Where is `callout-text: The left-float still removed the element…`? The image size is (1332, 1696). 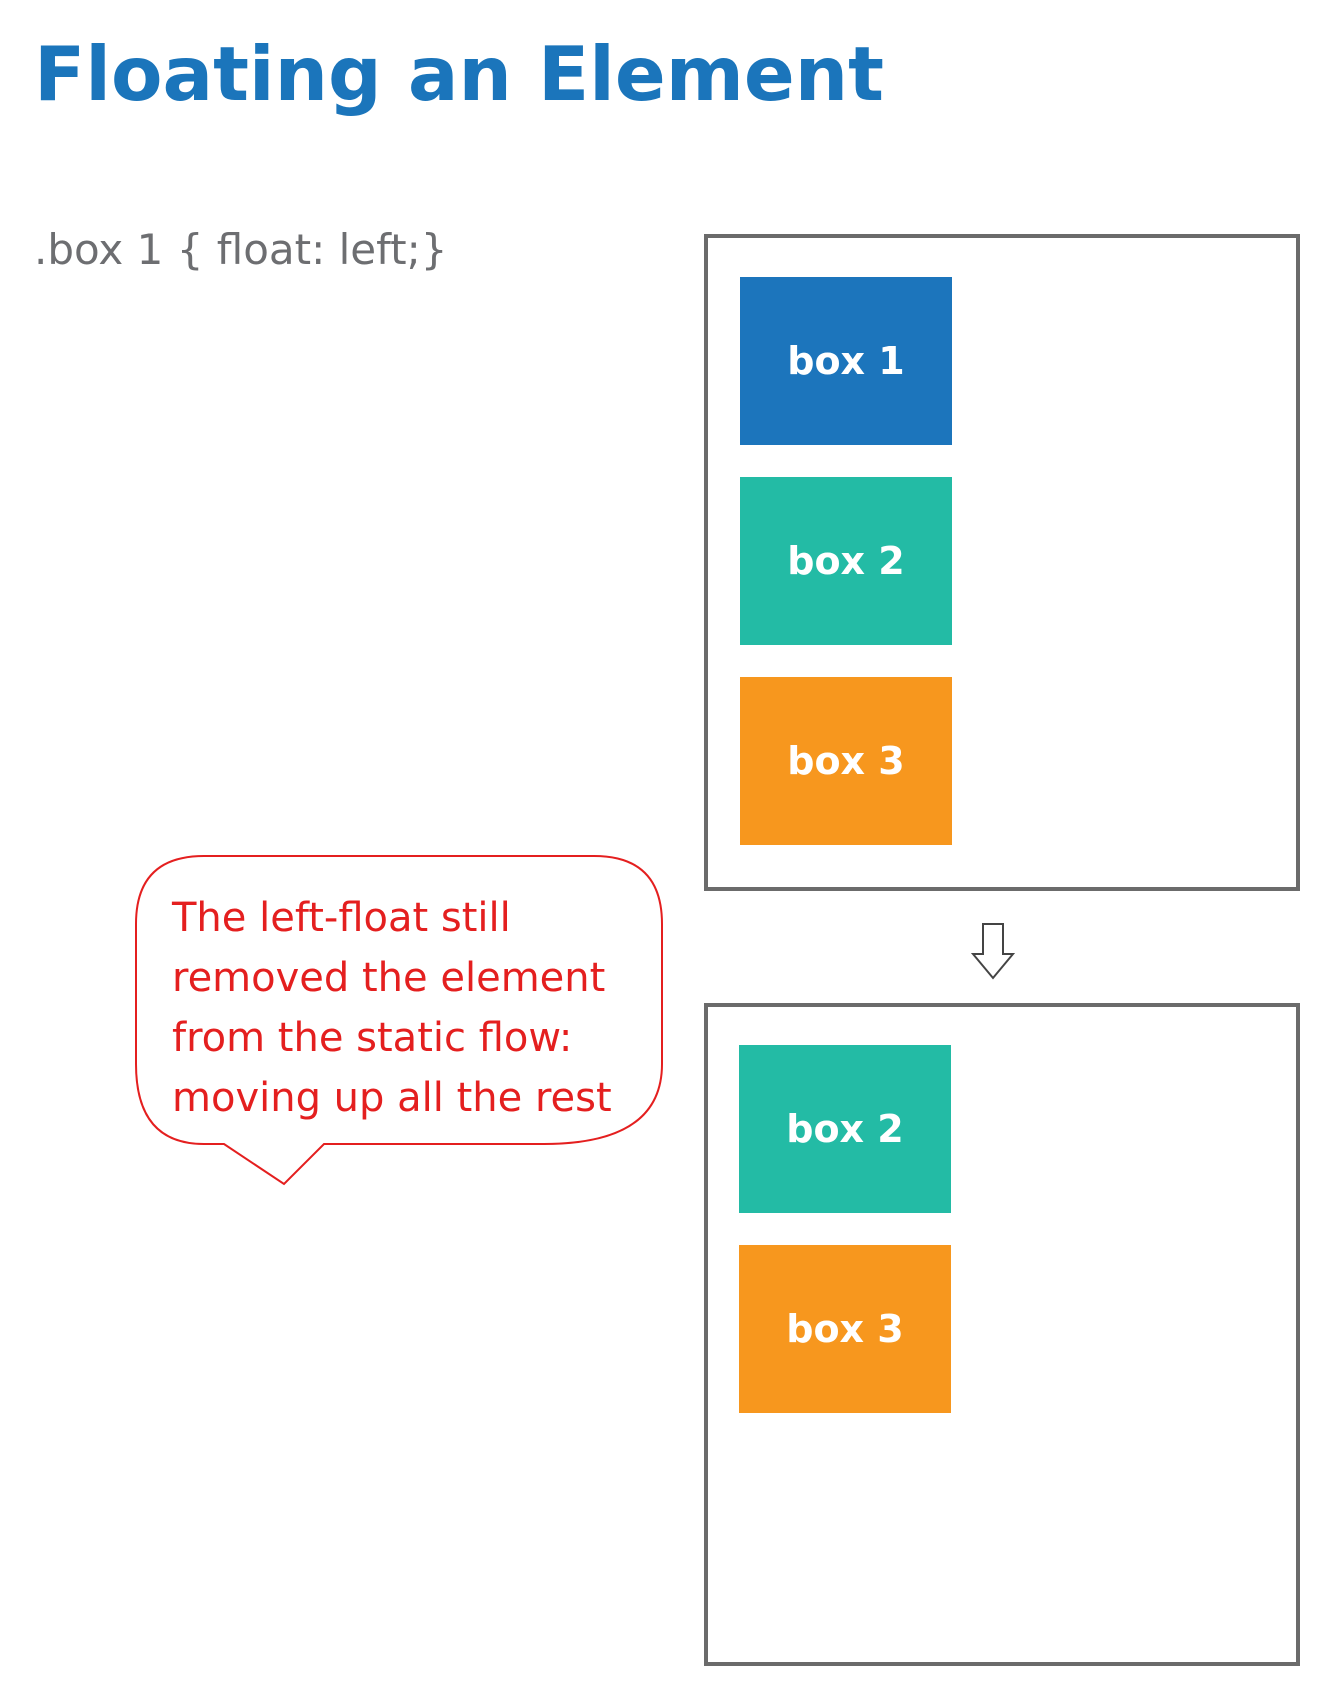 callout-text: The left-float still removed the element… is located at coordinates (407, 1008).